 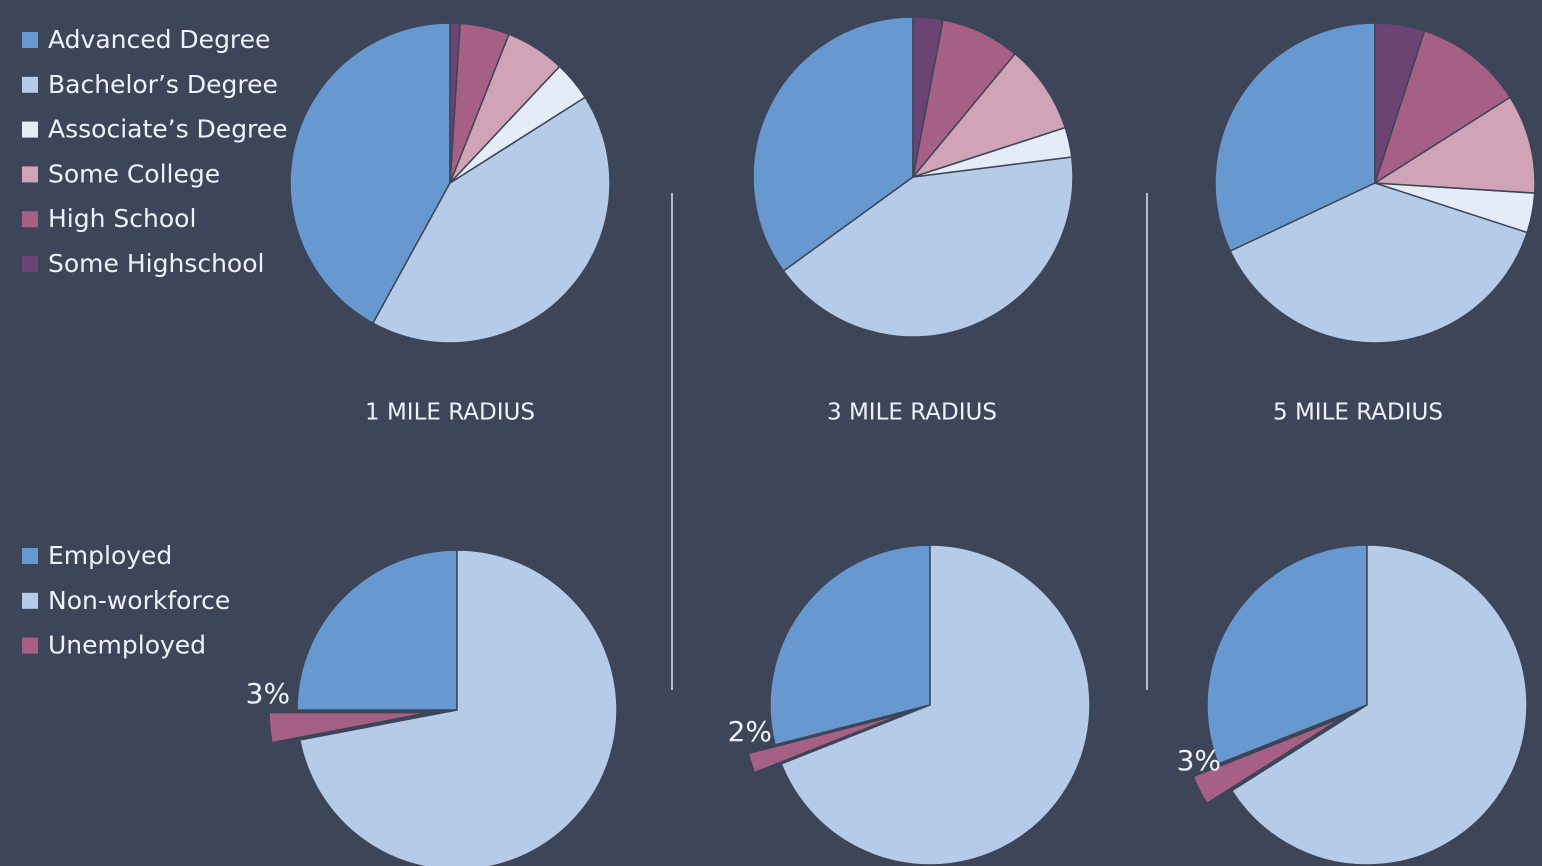 What do you see at coordinates (450, 413) in the screenshot?
I see `pie-title: 1 MILE RADIUS` at bounding box center [450, 413].